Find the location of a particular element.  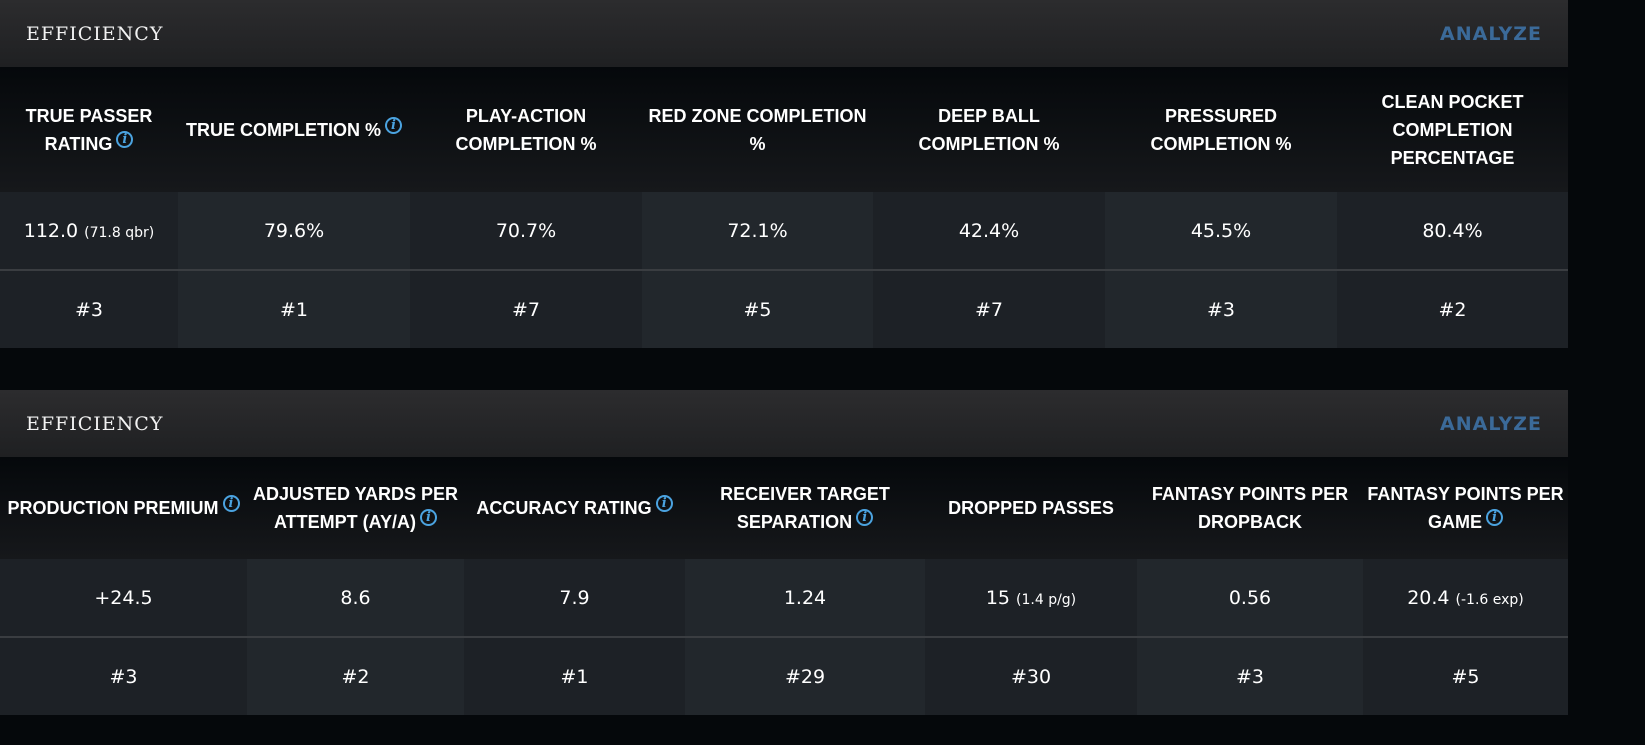

value-cell: 70.7% is located at coordinates (526, 231).